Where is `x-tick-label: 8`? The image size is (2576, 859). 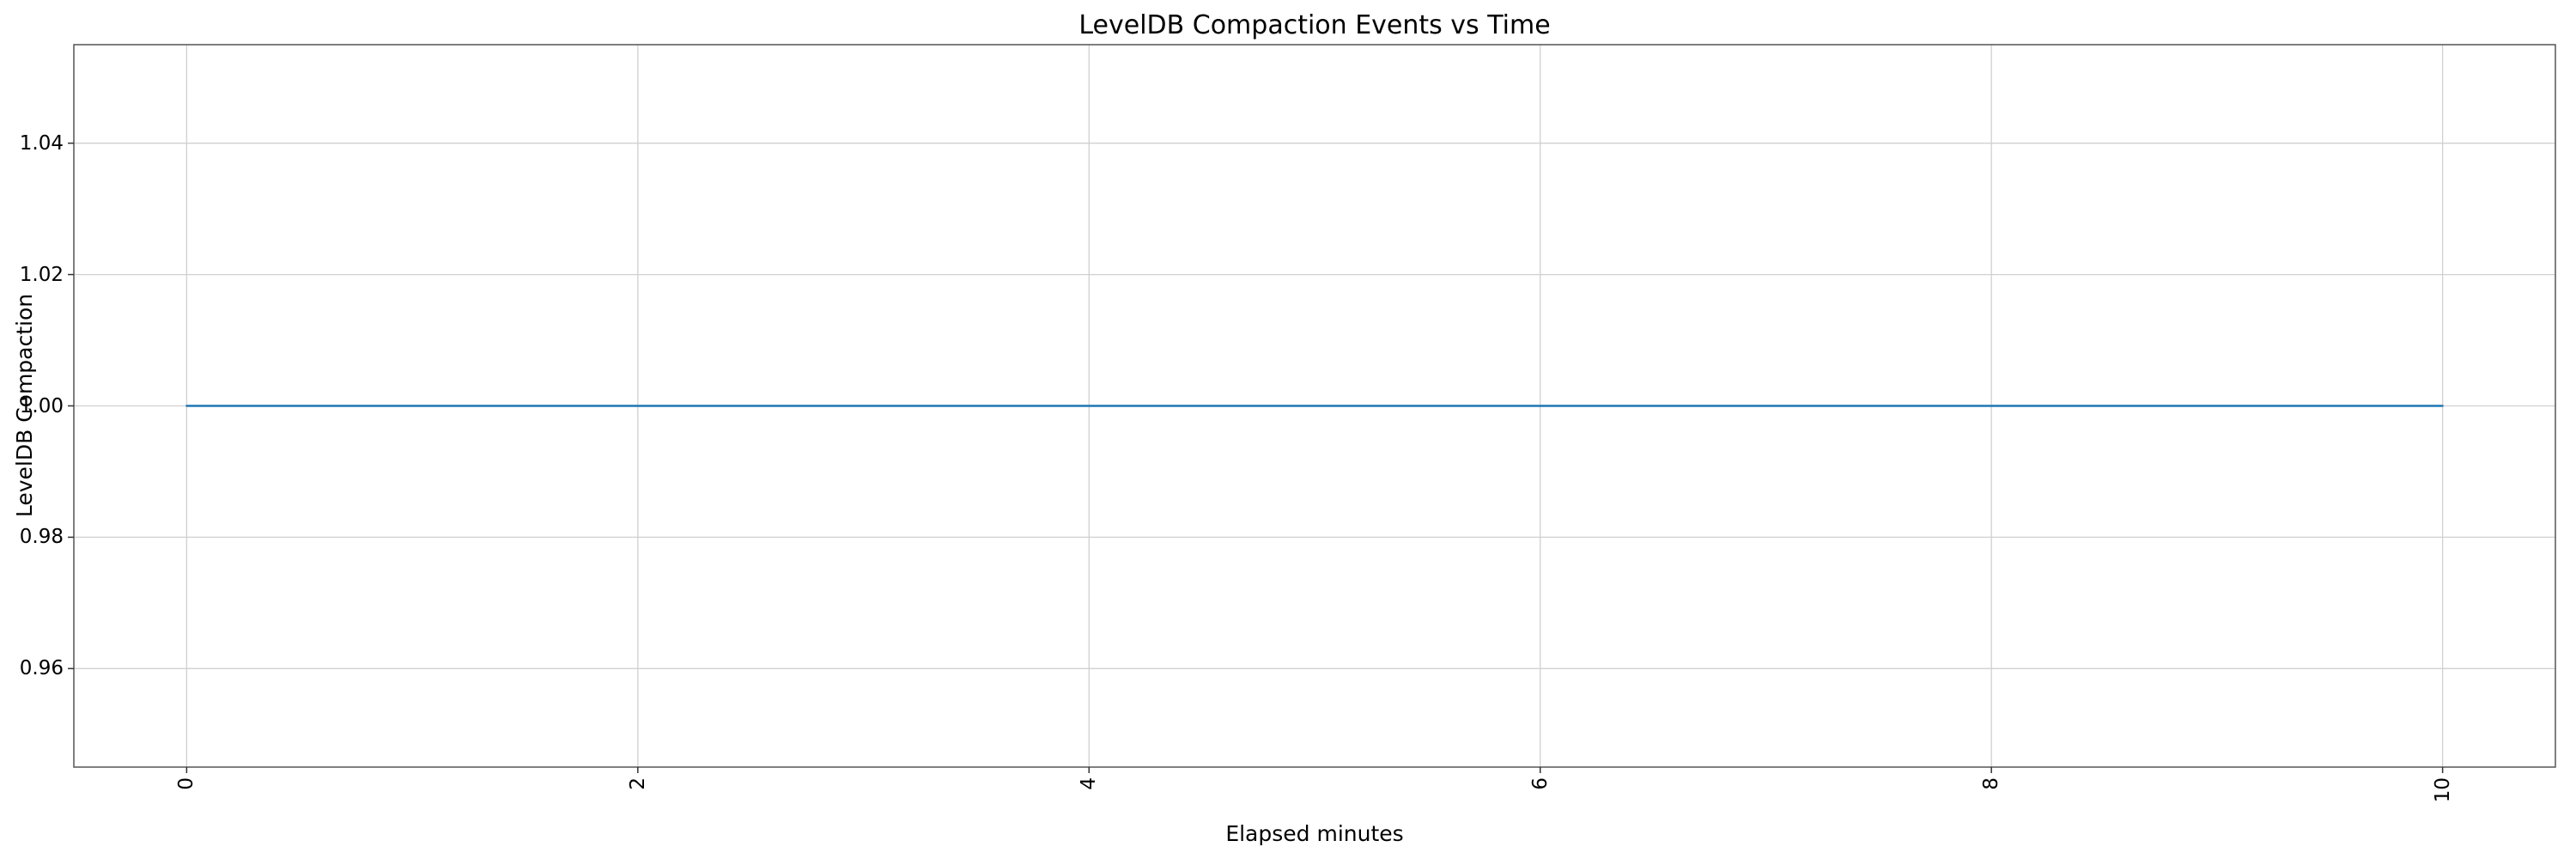 x-tick-label: 8 is located at coordinates (1991, 783).